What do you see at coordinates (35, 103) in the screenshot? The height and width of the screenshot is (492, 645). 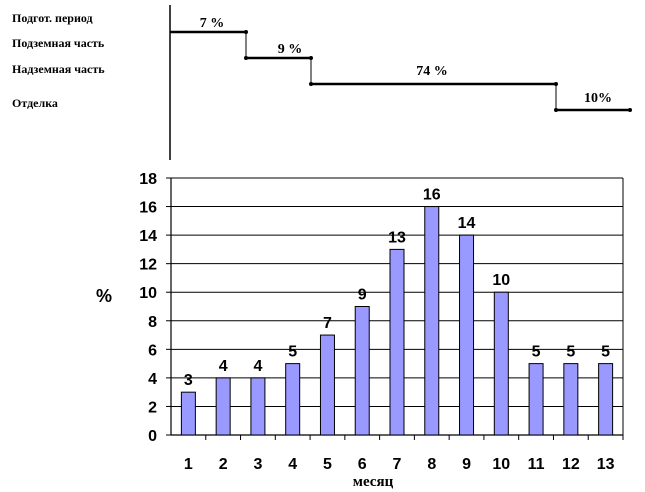 I see `phase-label-finishing: Отделка` at bounding box center [35, 103].